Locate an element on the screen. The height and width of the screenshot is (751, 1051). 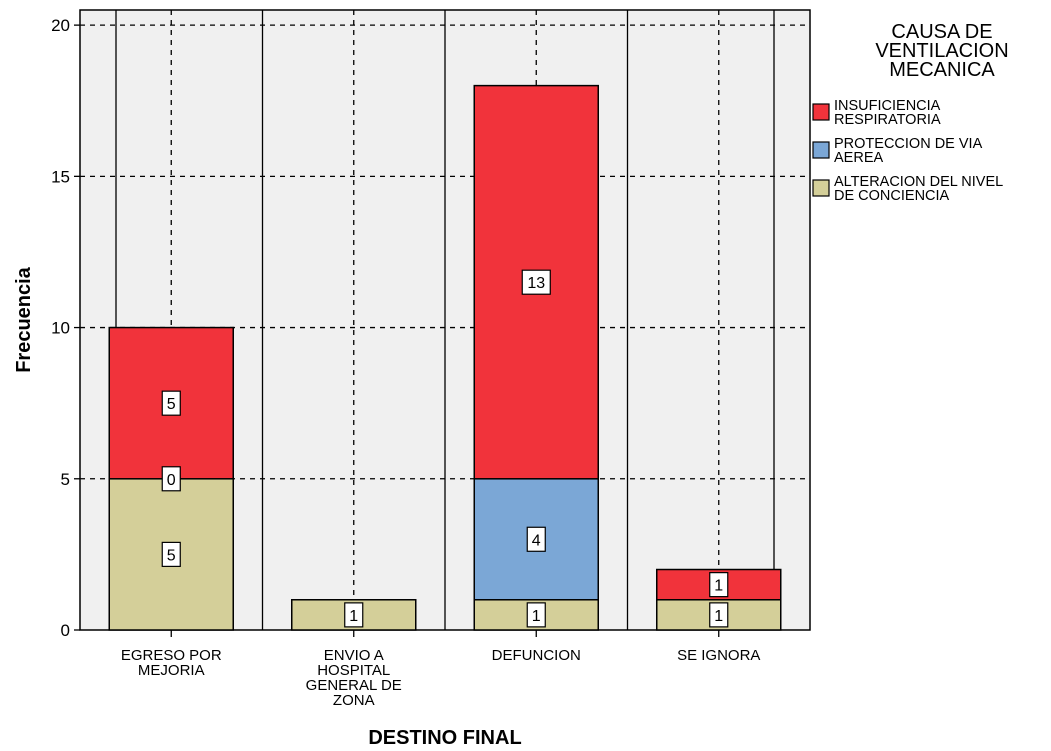
y-axis-title: Frecuencia is located at coordinates (24, 319).